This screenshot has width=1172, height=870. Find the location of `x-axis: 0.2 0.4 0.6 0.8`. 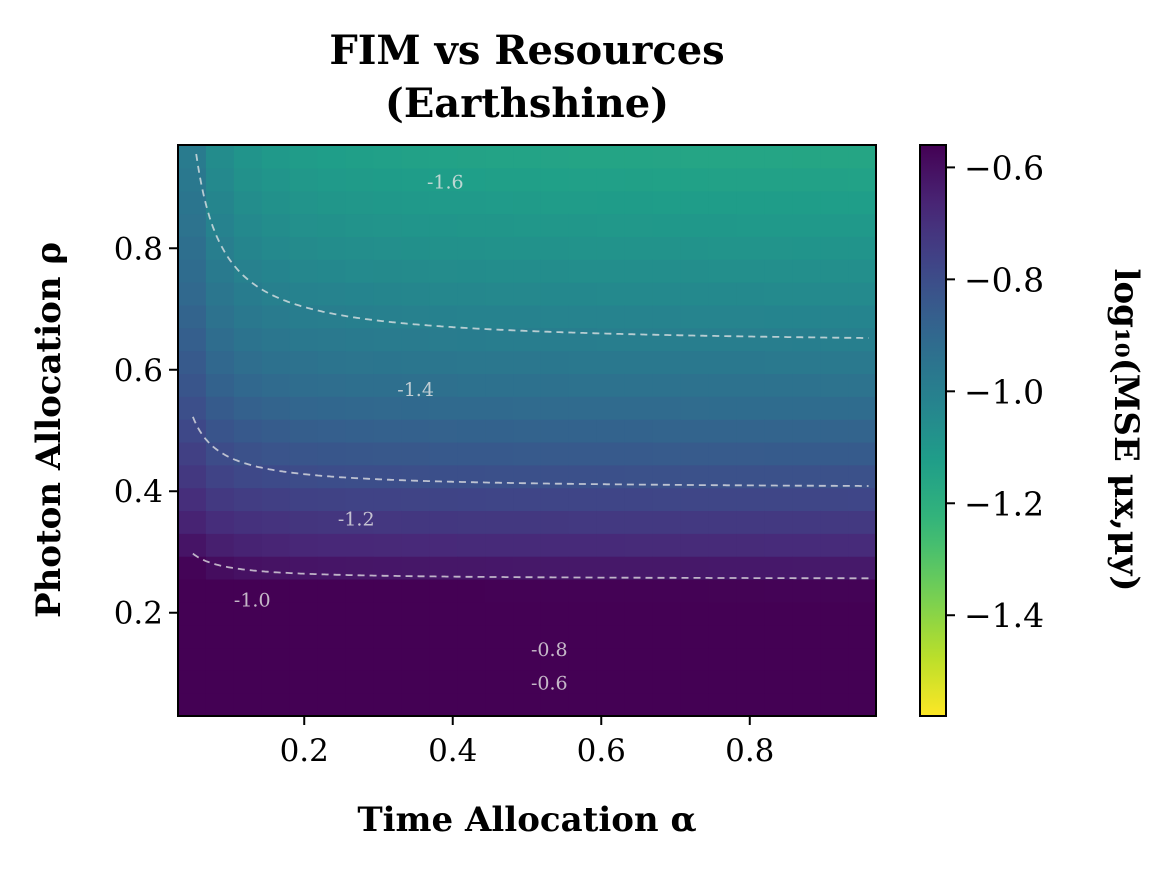

x-axis: 0.2 0.4 0.6 0.8 is located at coordinates (527, 742).